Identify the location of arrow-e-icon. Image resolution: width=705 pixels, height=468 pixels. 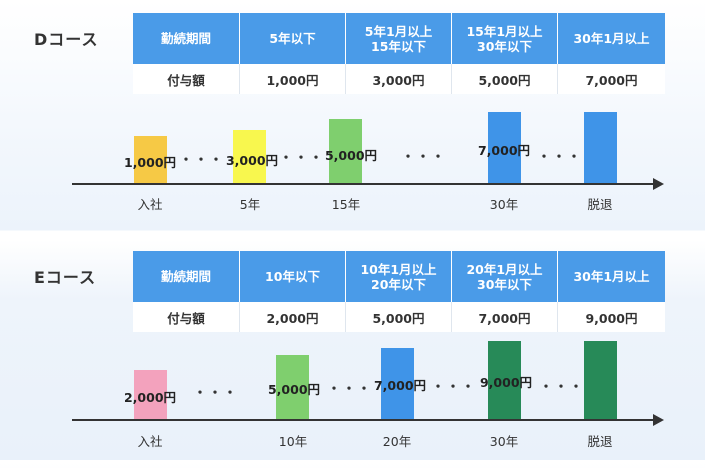
(658, 420).